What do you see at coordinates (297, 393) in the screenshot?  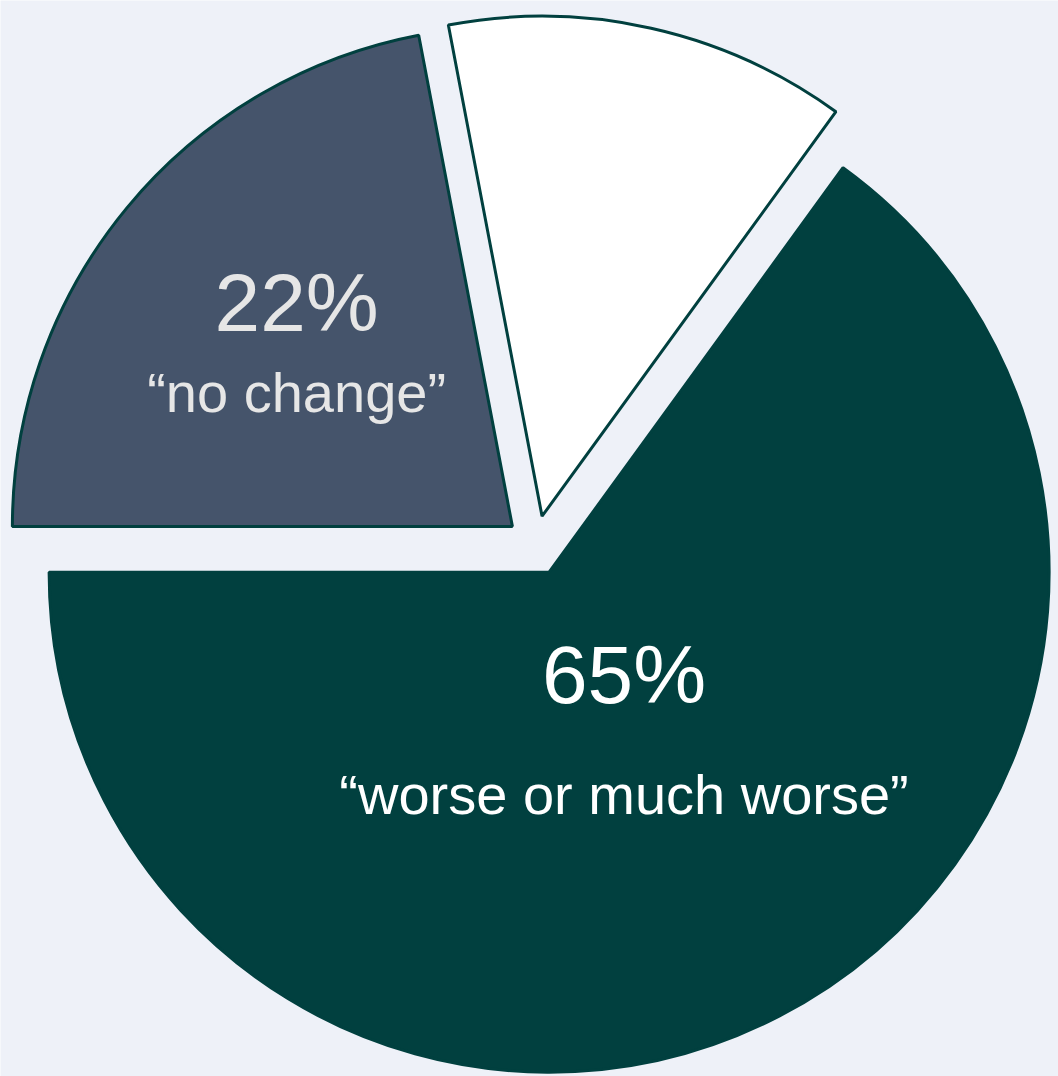 I see `slice-label: “no change”` at bounding box center [297, 393].